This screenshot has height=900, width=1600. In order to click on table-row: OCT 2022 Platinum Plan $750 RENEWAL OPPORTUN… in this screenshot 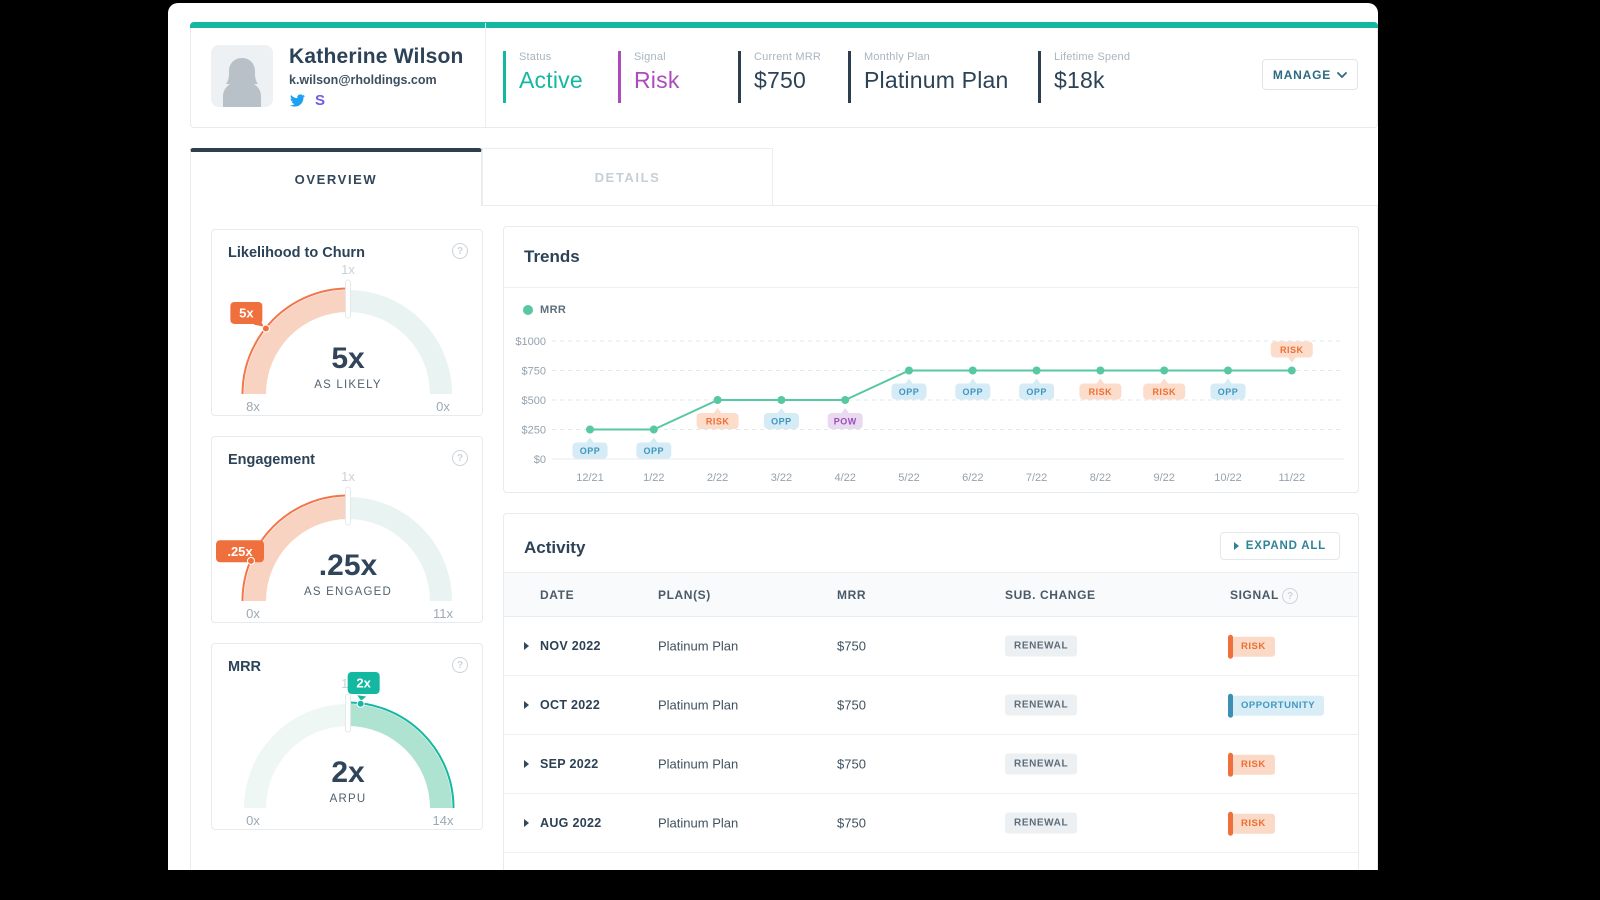, I will do `click(931, 705)`.